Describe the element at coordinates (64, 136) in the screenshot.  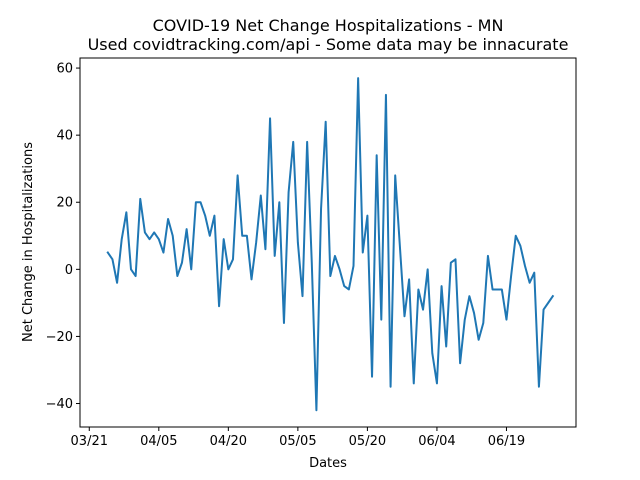
I see `y-tick-label: 40` at that location.